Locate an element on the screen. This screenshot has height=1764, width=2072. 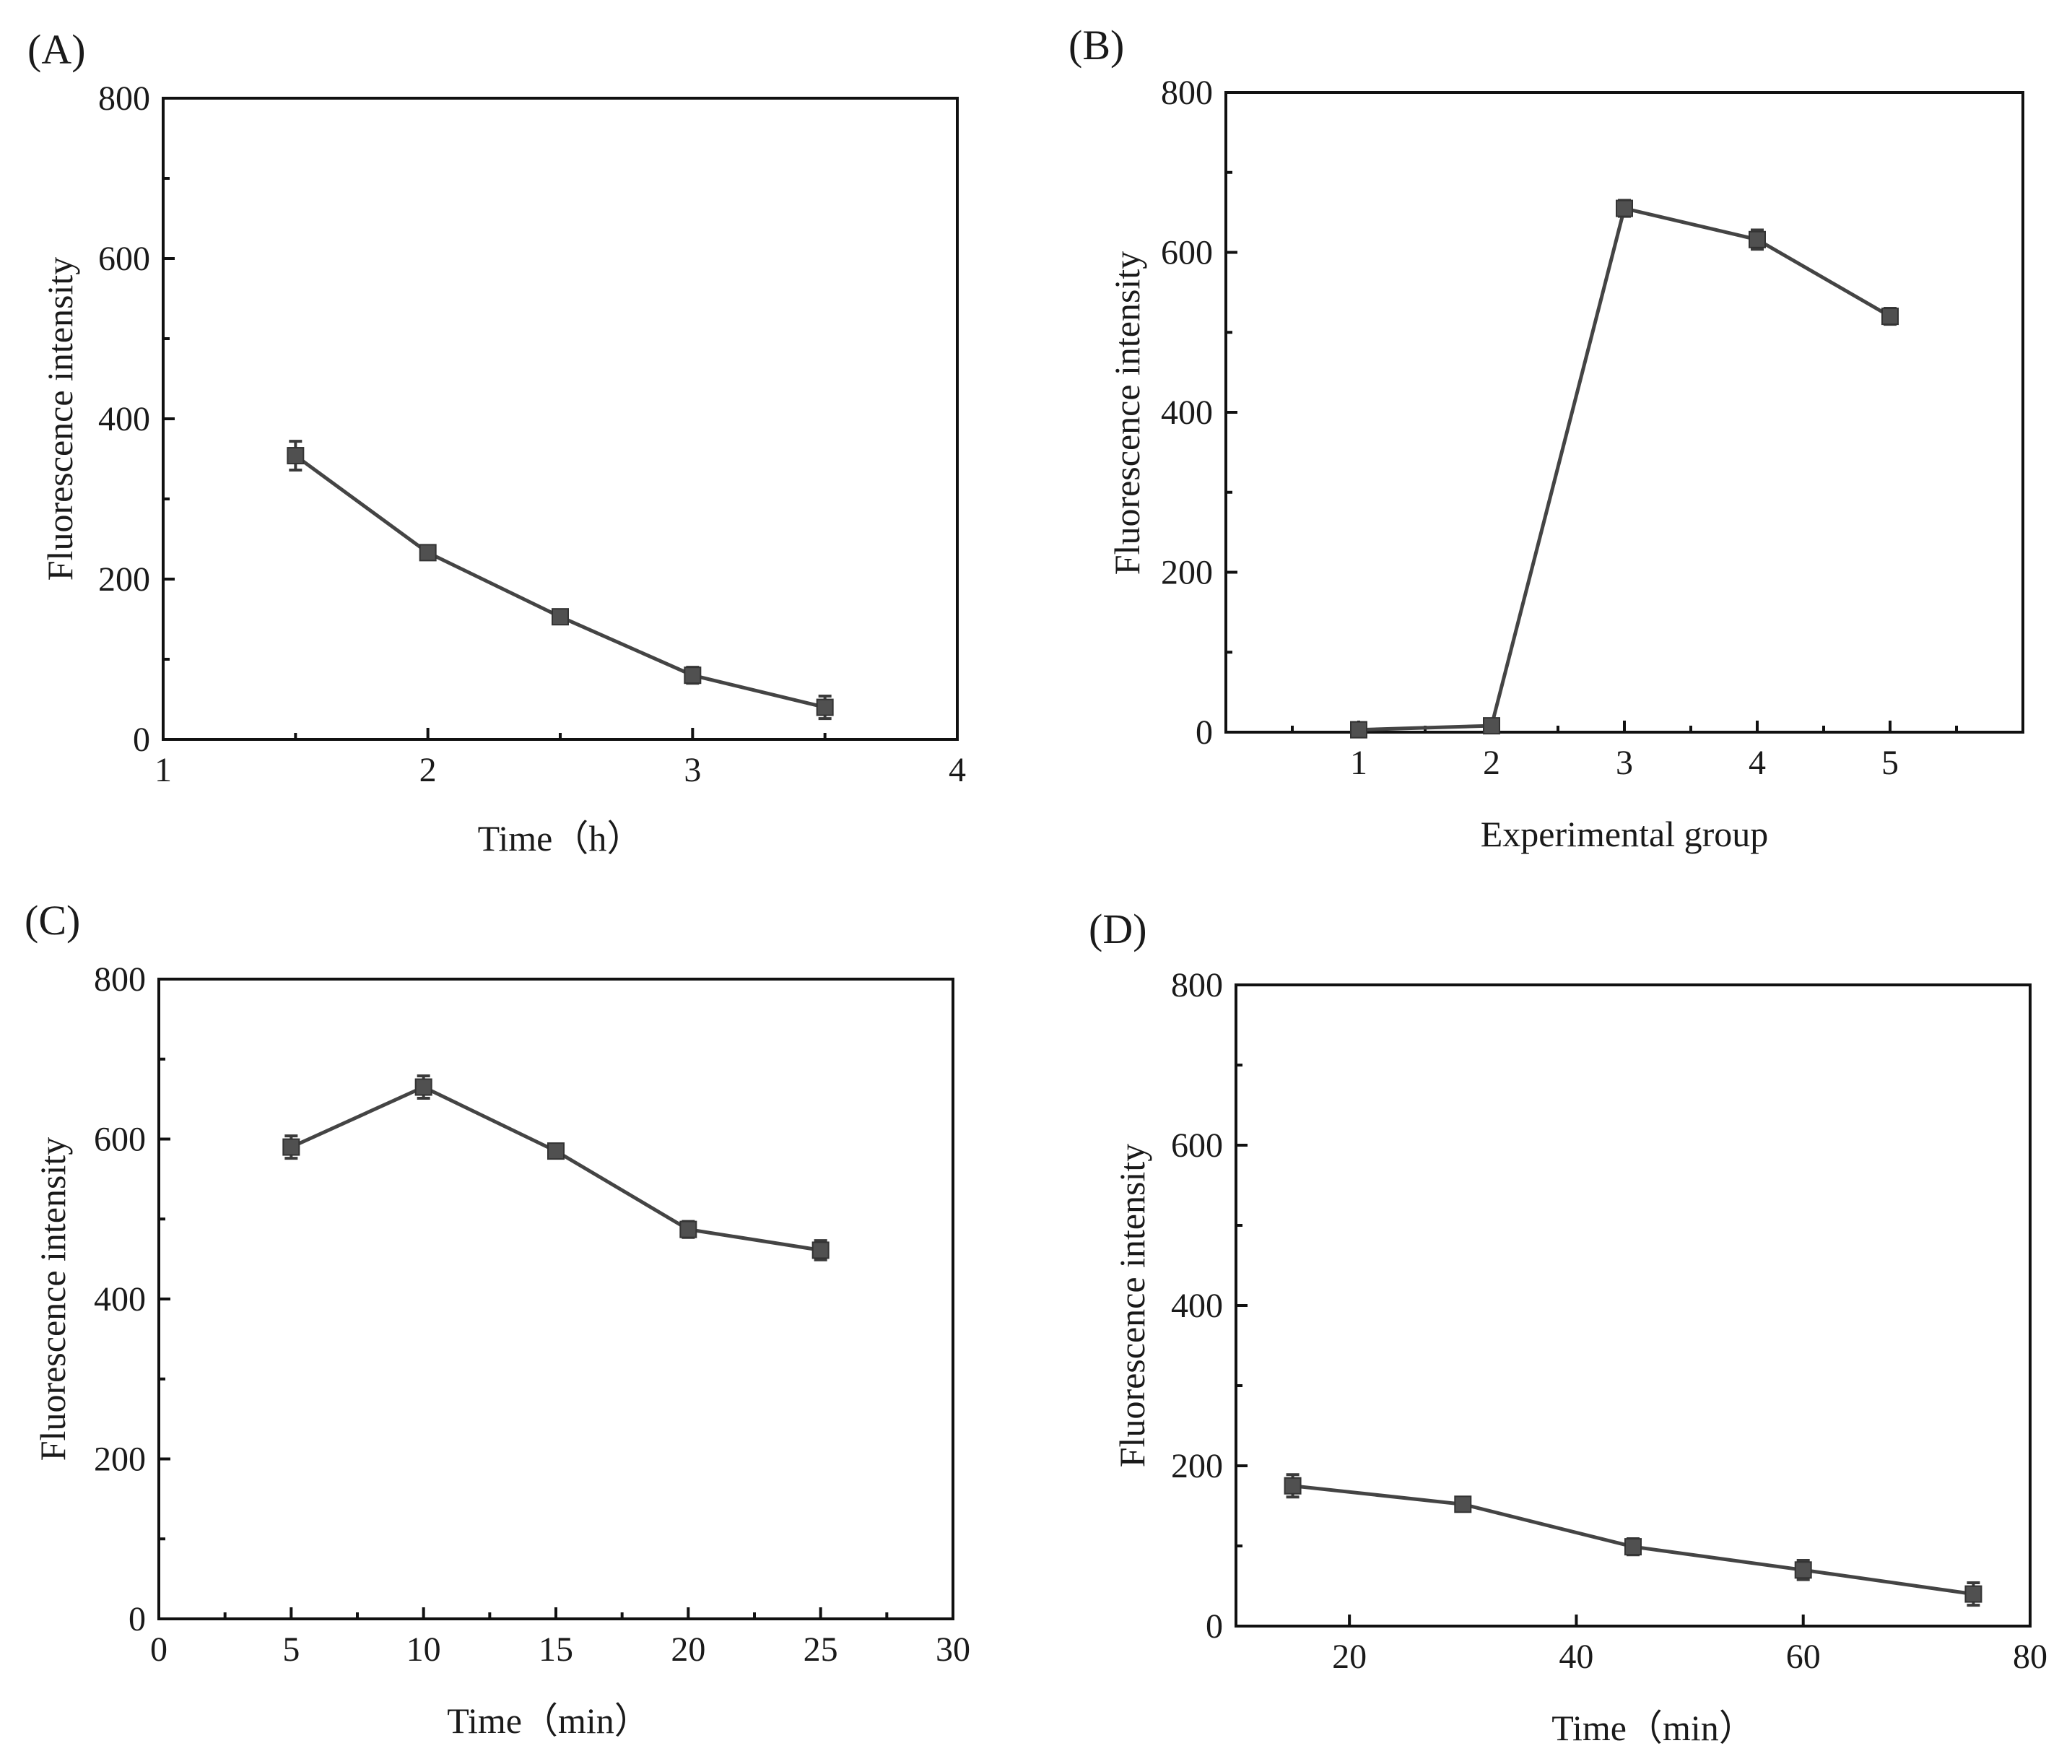
y-tick-label-c: 0 is located at coordinates (137, 1619).